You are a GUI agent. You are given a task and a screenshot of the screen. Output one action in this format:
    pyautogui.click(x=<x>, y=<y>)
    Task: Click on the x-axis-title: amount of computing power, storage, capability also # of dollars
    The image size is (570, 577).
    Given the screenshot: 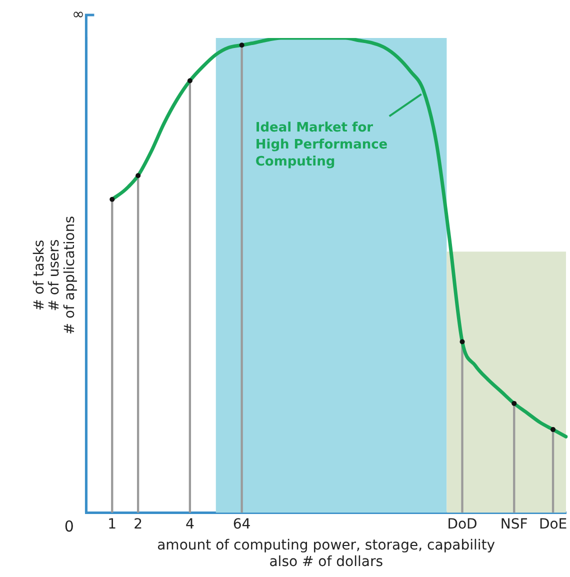 What is the action you would take?
    pyautogui.click(x=326, y=553)
    